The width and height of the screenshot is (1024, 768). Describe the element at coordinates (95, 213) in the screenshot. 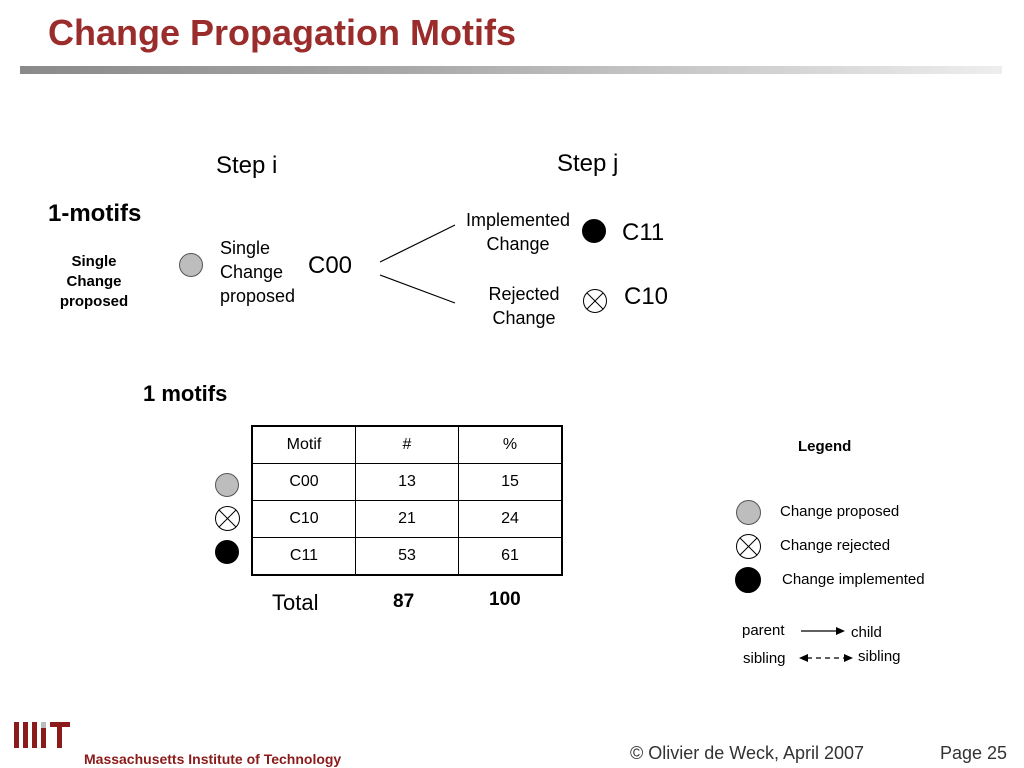

I see `one-motifs-heading: 1-motifs` at that location.